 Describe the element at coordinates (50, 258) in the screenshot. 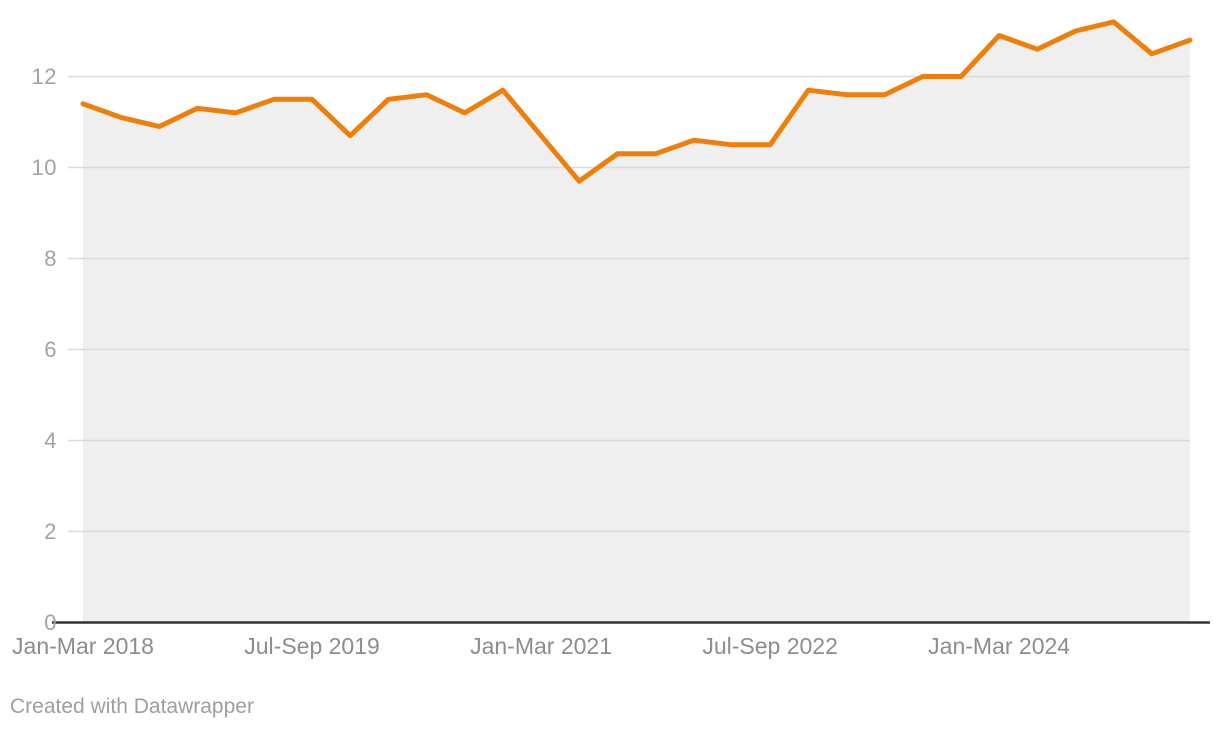

I see `y-axis-tick-label: 8` at that location.